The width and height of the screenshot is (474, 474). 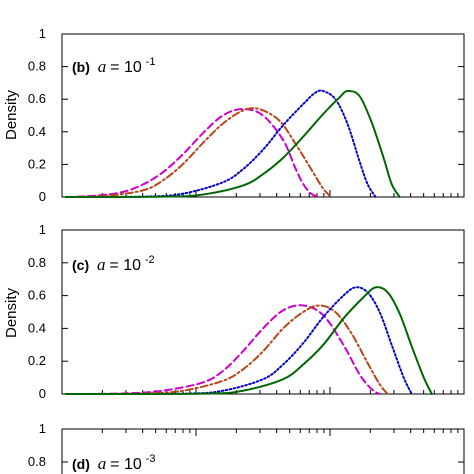 What do you see at coordinates (263, 432) in the screenshot?
I see `panel-d-xticks` at bounding box center [263, 432].